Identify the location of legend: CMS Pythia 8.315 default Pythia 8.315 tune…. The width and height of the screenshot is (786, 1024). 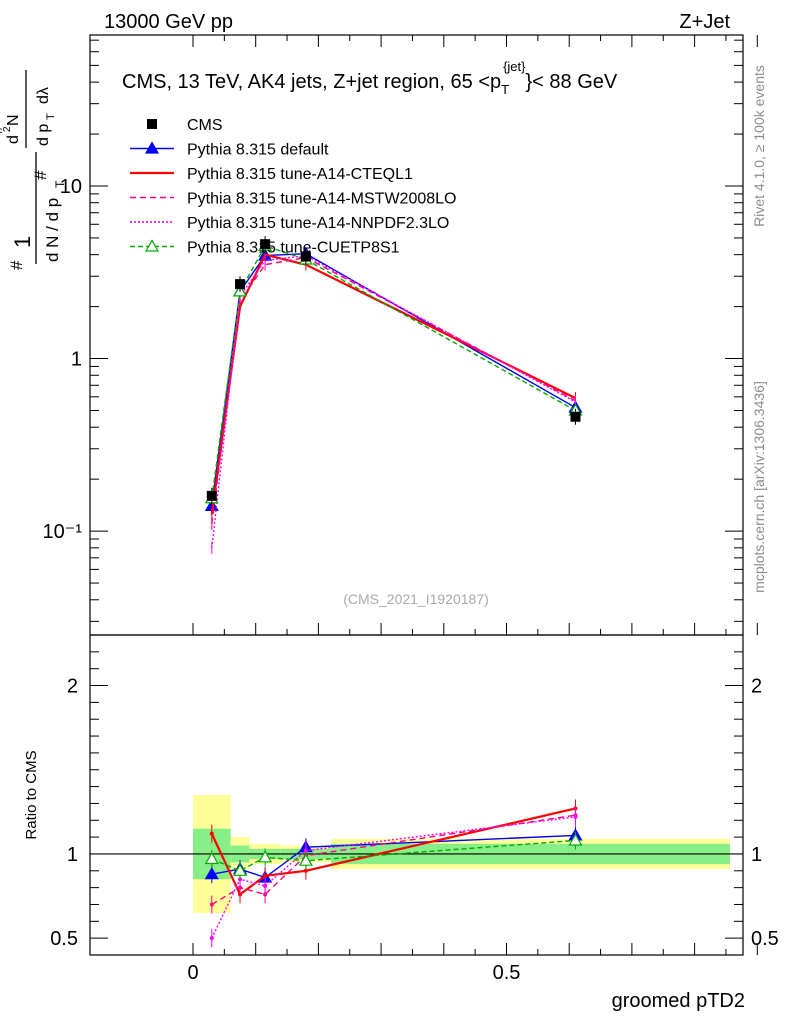
(293, 187).